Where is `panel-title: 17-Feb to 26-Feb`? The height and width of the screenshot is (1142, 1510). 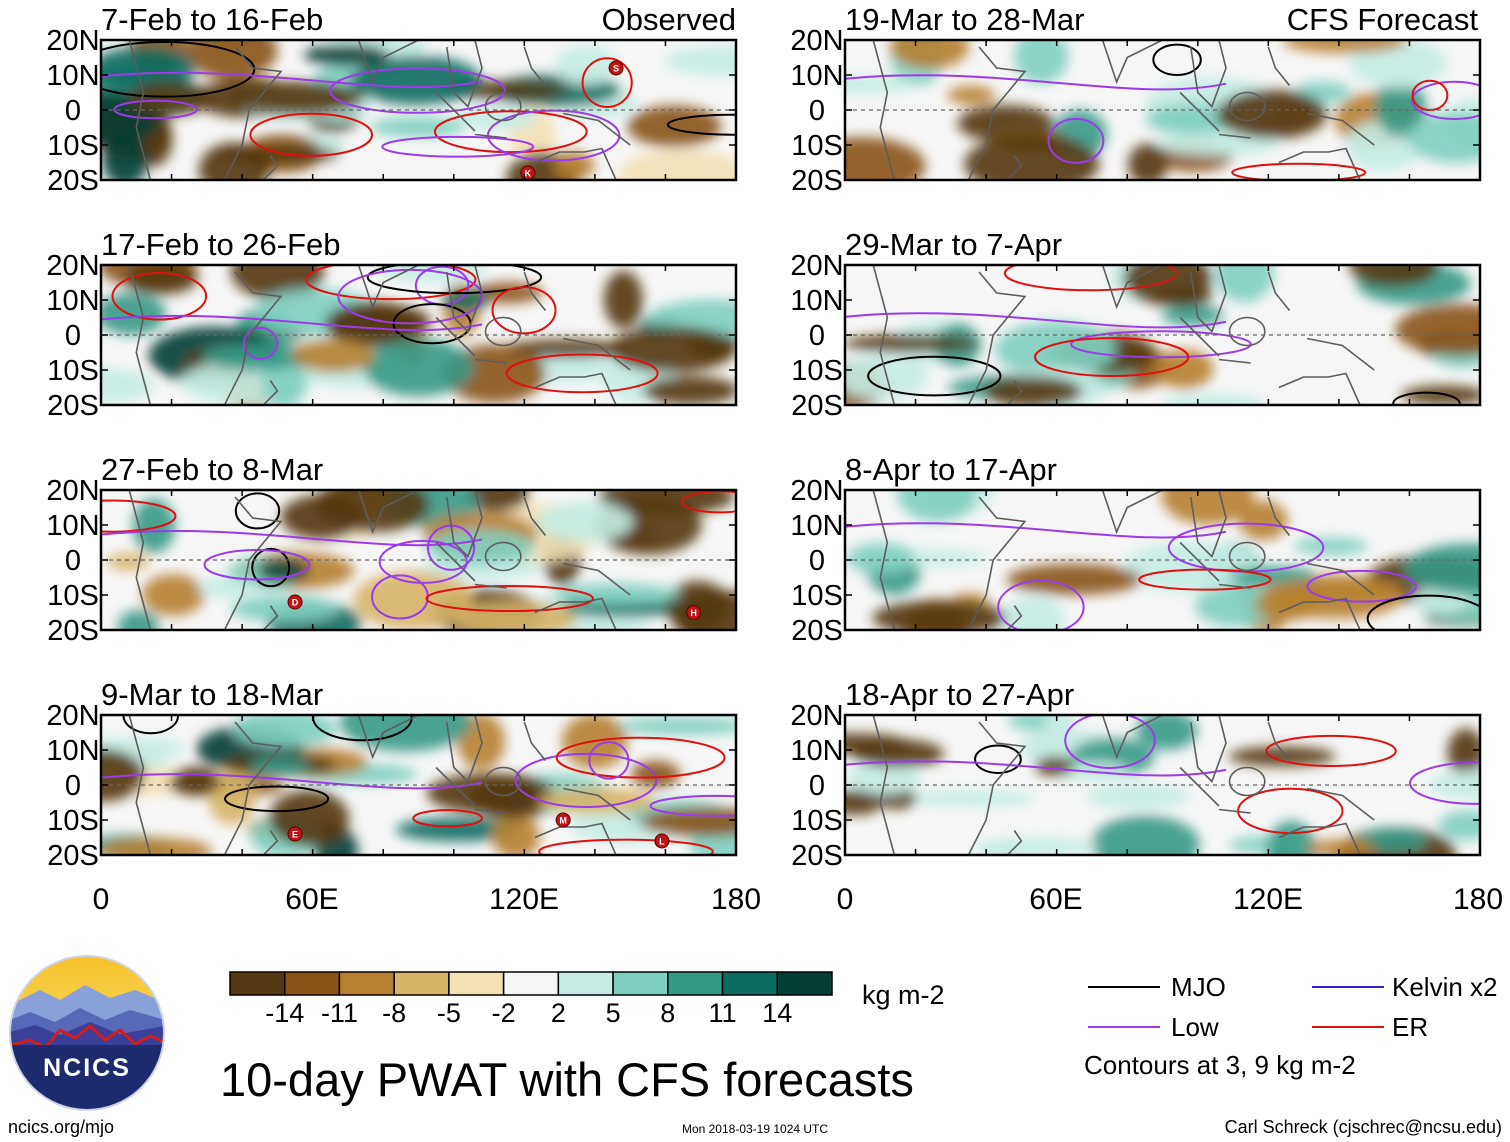 panel-title: 17-Feb to 26-Feb is located at coordinates (221, 244).